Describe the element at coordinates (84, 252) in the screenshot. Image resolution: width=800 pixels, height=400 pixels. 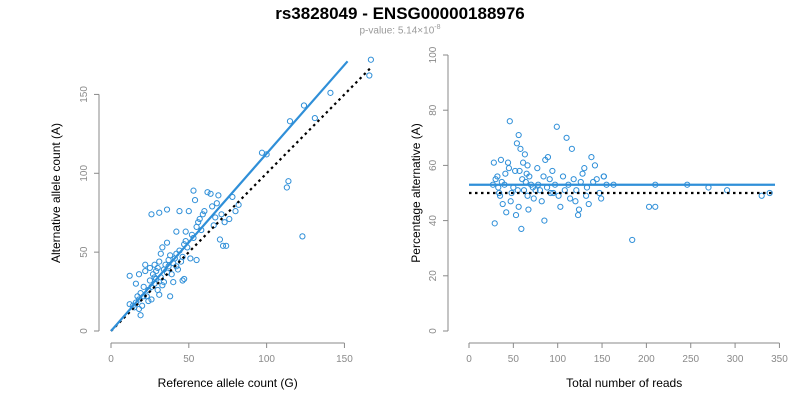
I see `y-tick-label: 50` at that location.